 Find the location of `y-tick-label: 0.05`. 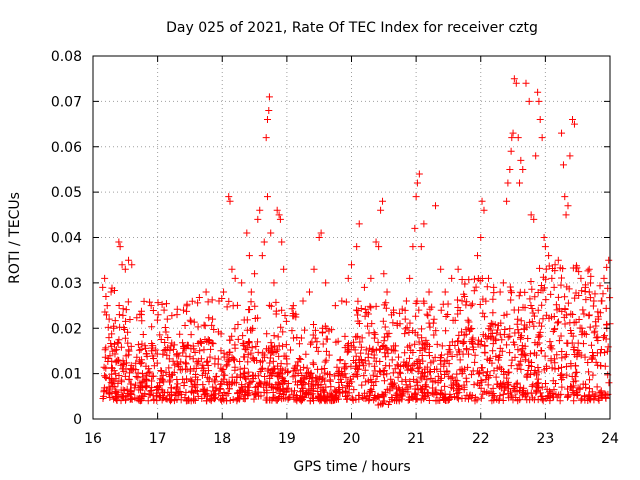

y-tick-label: 0.05 is located at coordinates (66, 193).